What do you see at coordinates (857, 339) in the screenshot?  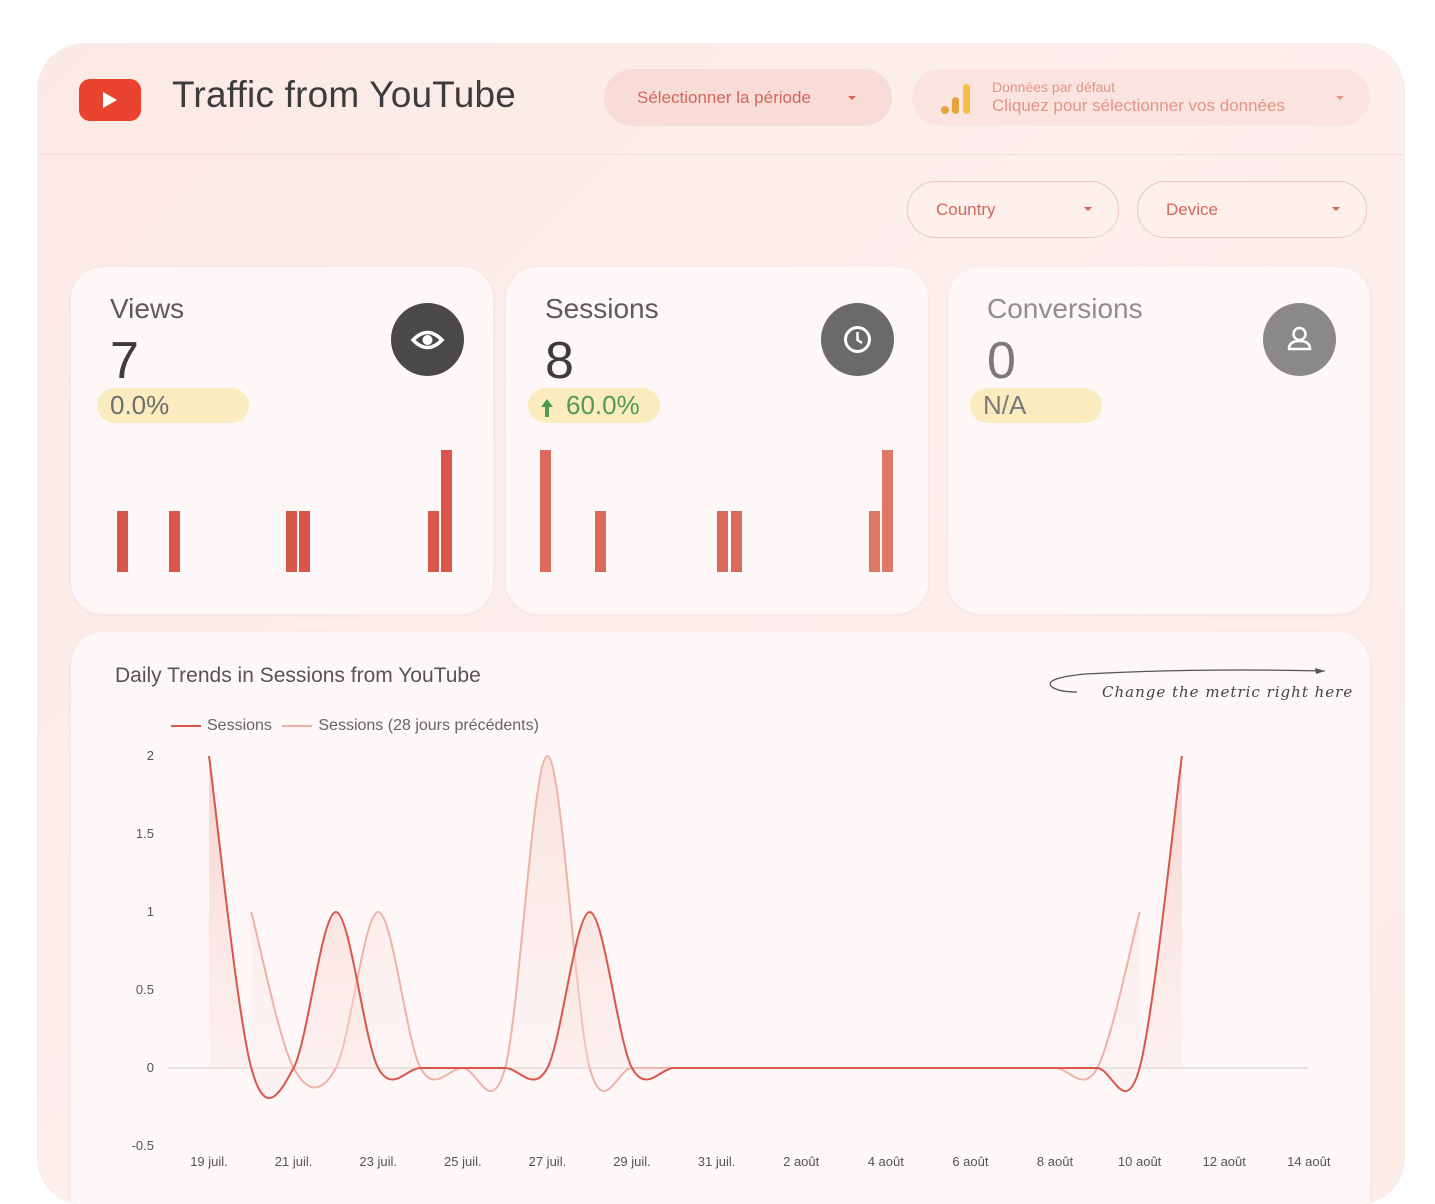 I see `clock-icon` at bounding box center [857, 339].